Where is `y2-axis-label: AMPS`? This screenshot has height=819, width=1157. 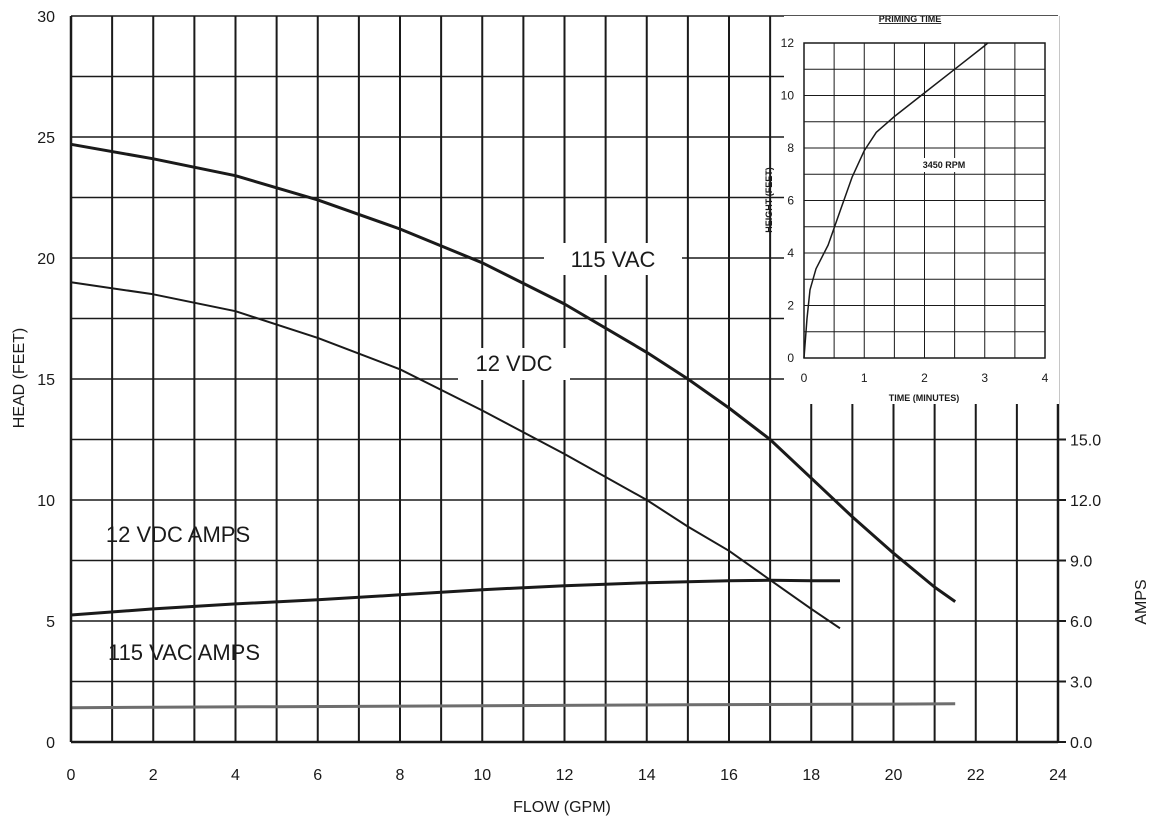 y2-axis-label: AMPS is located at coordinates (1141, 601).